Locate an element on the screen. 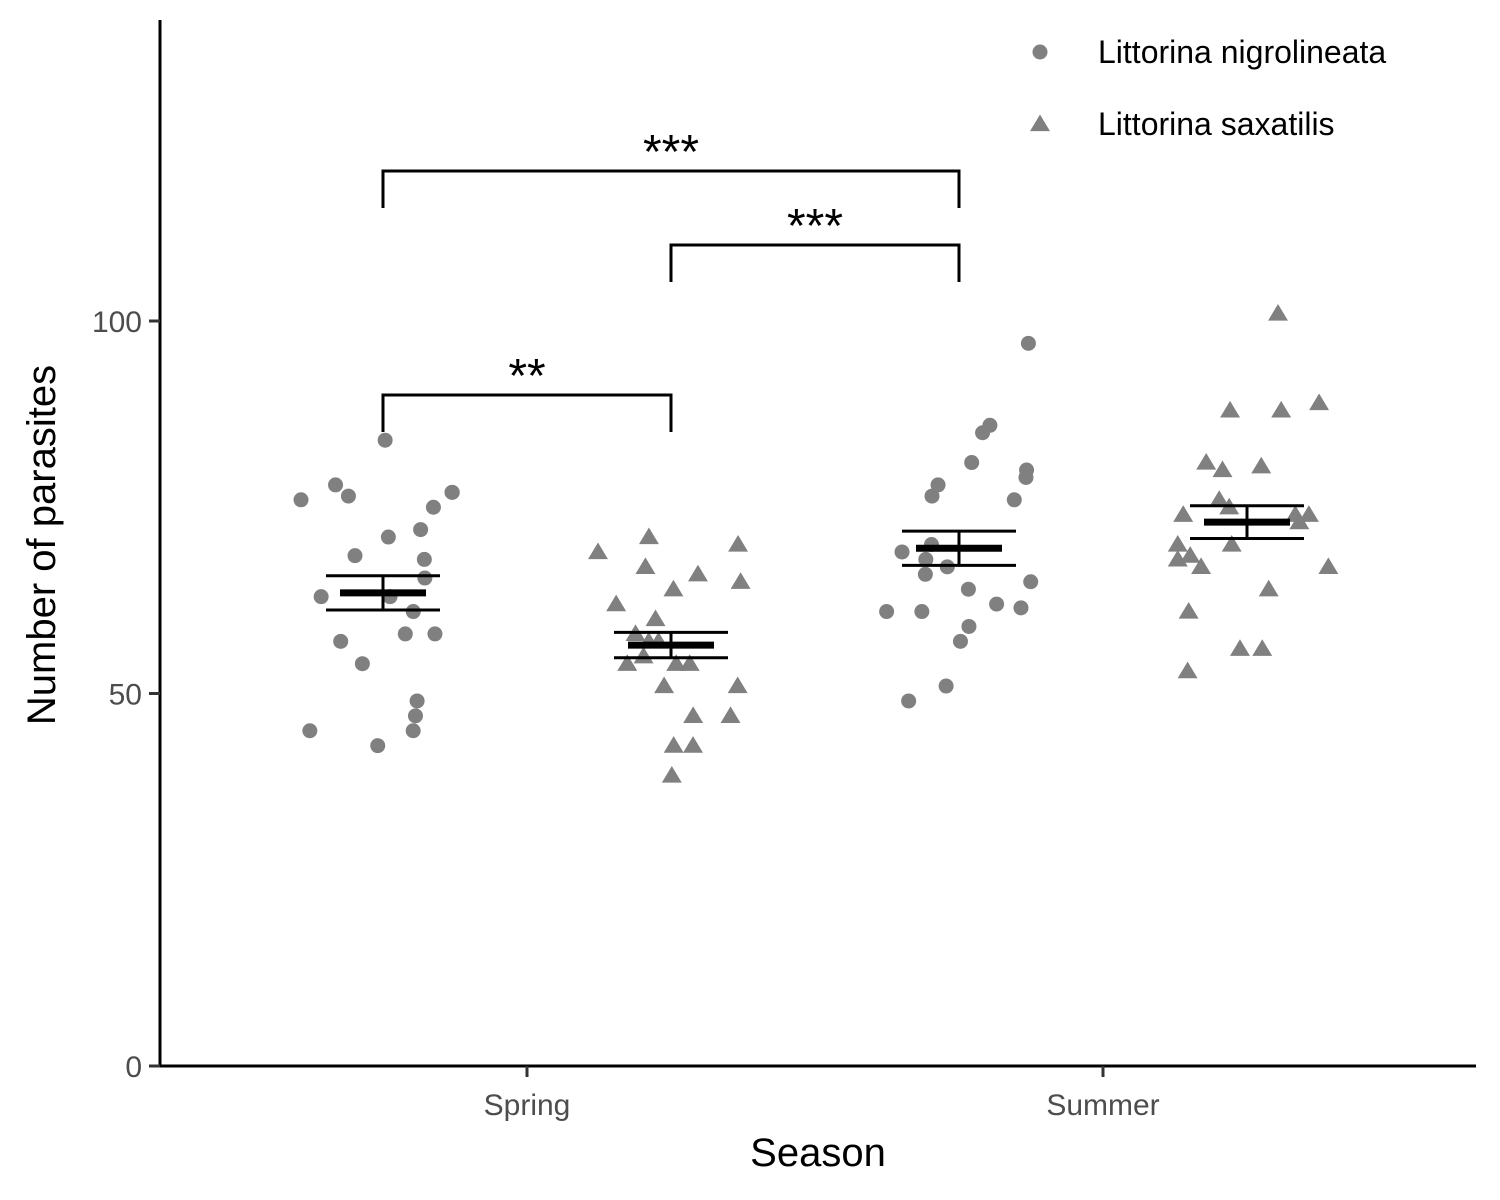  y-tick-label: 100 is located at coordinates (117, 322).